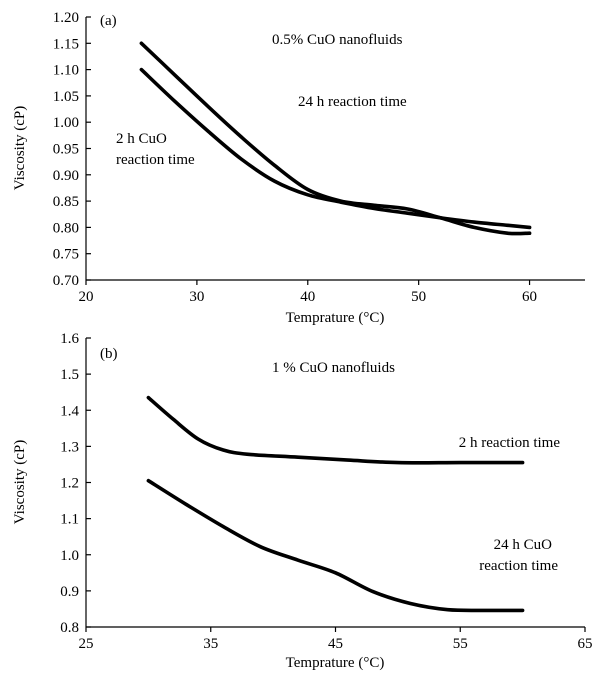 Image resolution: width=599 pixels, height=681 pixels. I want to click on panel-b-y-tick-label: 1.5, so click(69, 375).